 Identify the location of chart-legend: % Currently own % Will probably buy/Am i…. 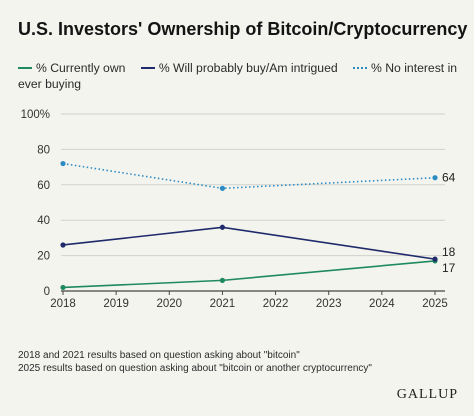
(240, 76).